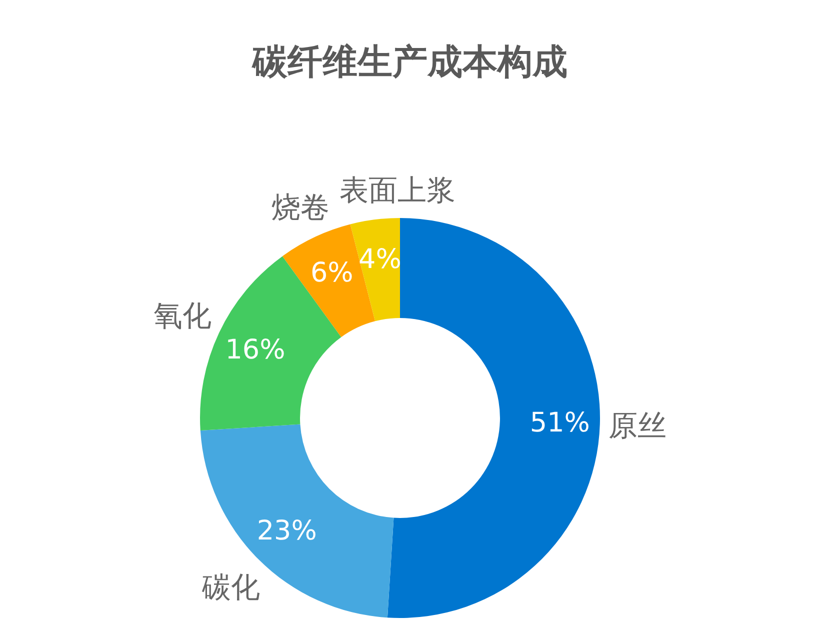  Describe the element at coordinates (301, 207) in the screenshot. I see `slice-label: 烧卷` at that location.